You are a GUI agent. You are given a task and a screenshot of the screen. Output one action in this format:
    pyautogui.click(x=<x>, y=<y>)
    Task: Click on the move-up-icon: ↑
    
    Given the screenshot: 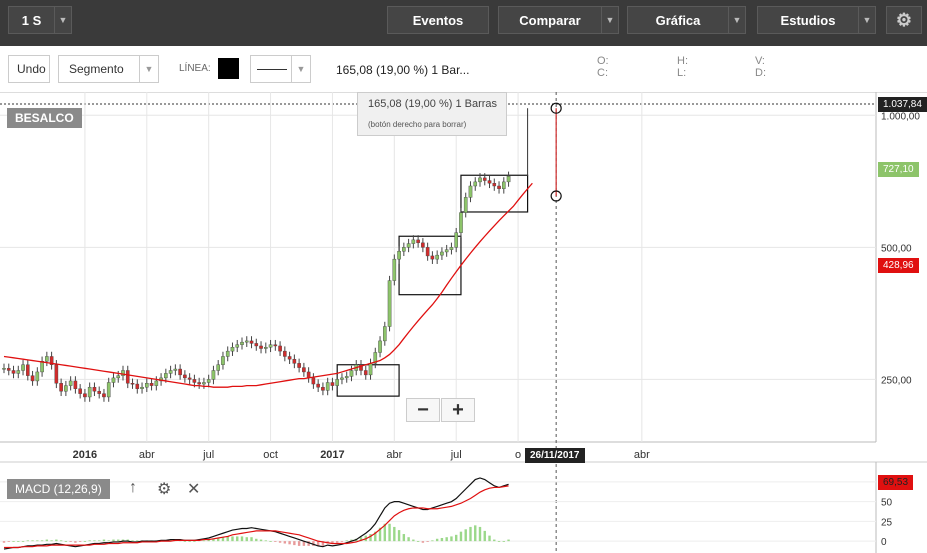 What is the action you would take?
    pyautogui.click(x=133, y=487)
    